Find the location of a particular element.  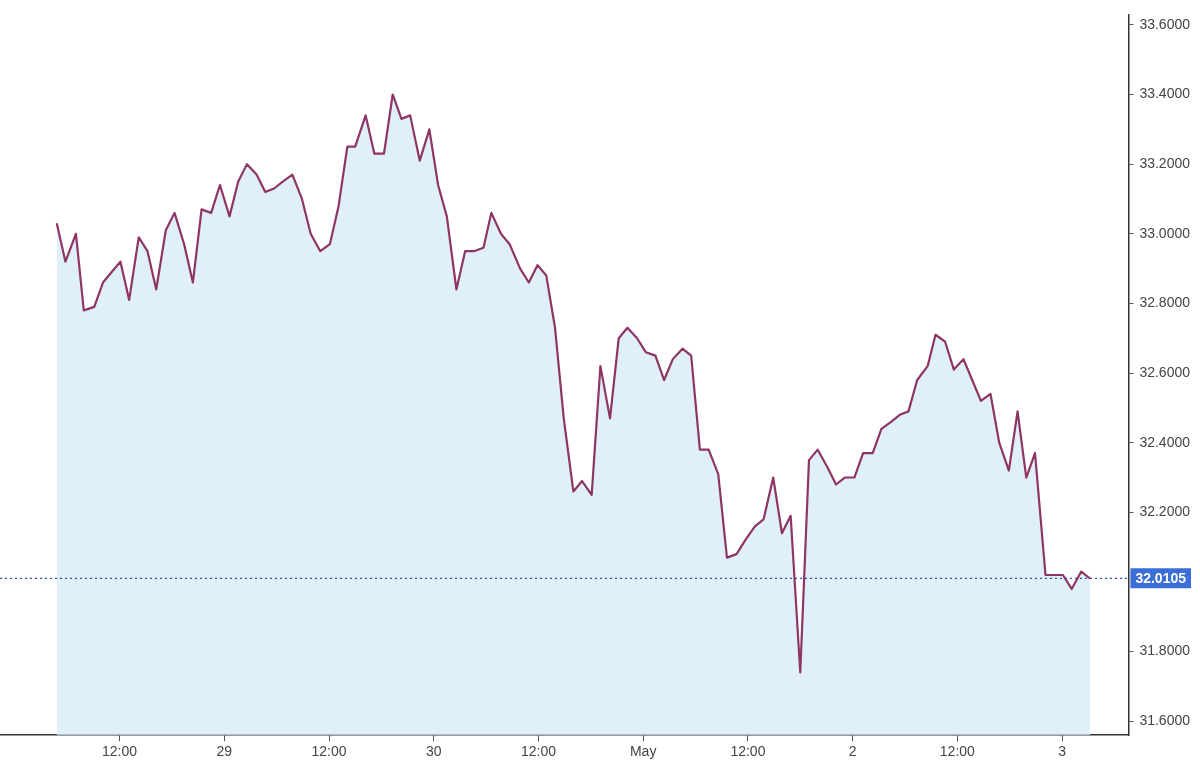

x-tick-label: 3 is located at coordinates (1062, 751).